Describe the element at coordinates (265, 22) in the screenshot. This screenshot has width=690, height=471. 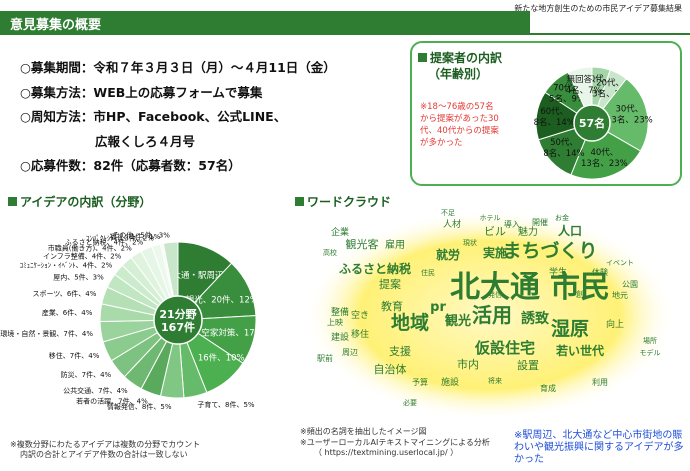
I see `page-title: 意見募集の概要` at that location.